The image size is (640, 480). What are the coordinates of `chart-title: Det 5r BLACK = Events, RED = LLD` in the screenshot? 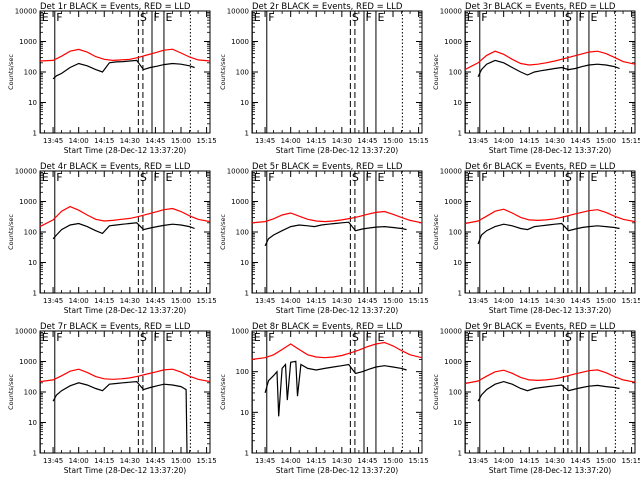 It's located at (327, 167).